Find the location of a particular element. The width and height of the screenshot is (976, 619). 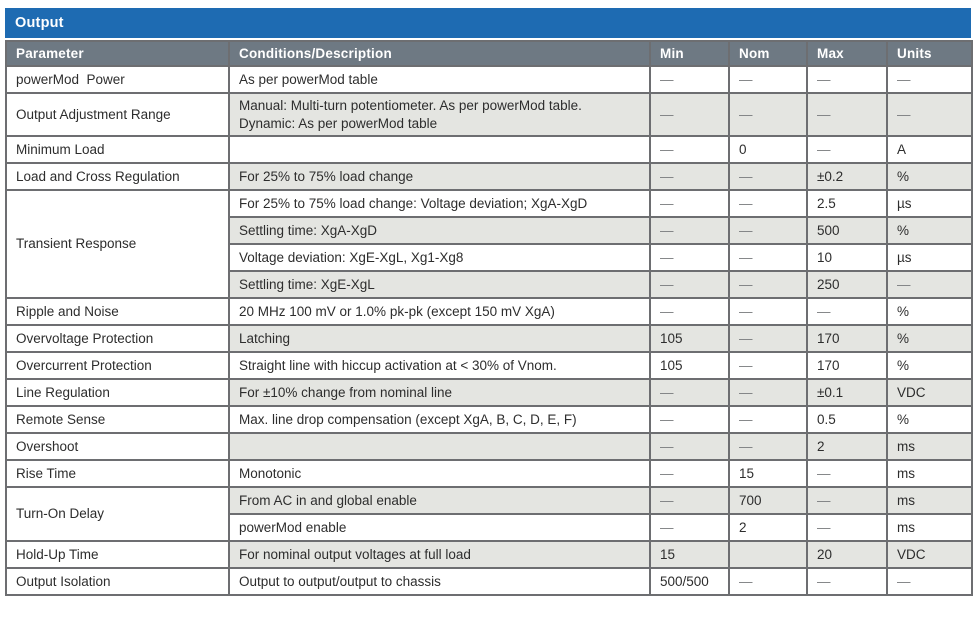

parameter-cell: Hold-Up Time is located at coordinates (117, 555).